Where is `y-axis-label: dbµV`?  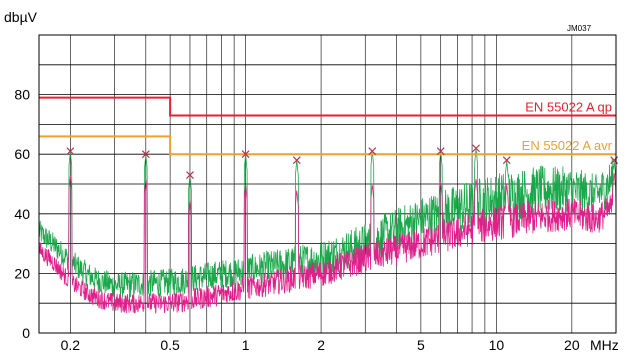 y-axis-label: dbµV is located at coordinates (21, 17).